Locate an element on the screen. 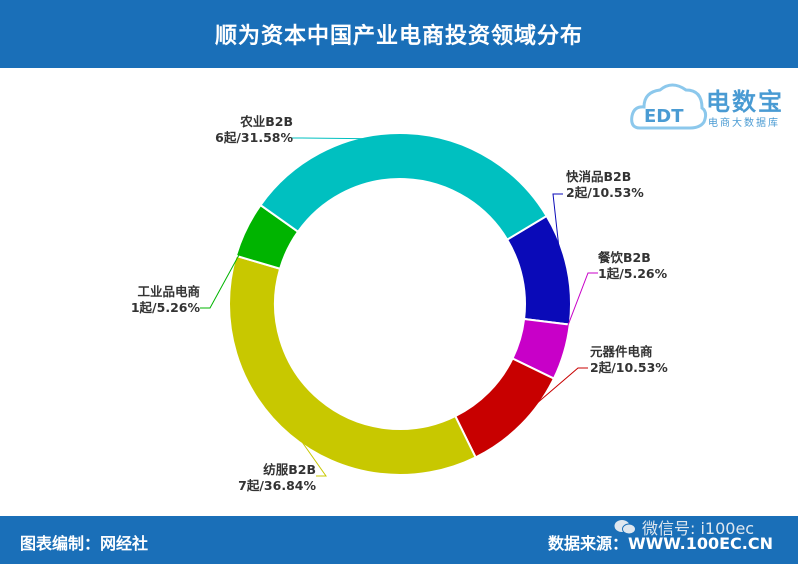 The width and height of the screenshot is (798, 564). slice-value-label: 7起/36.84% is located at coordinates (277, 485).